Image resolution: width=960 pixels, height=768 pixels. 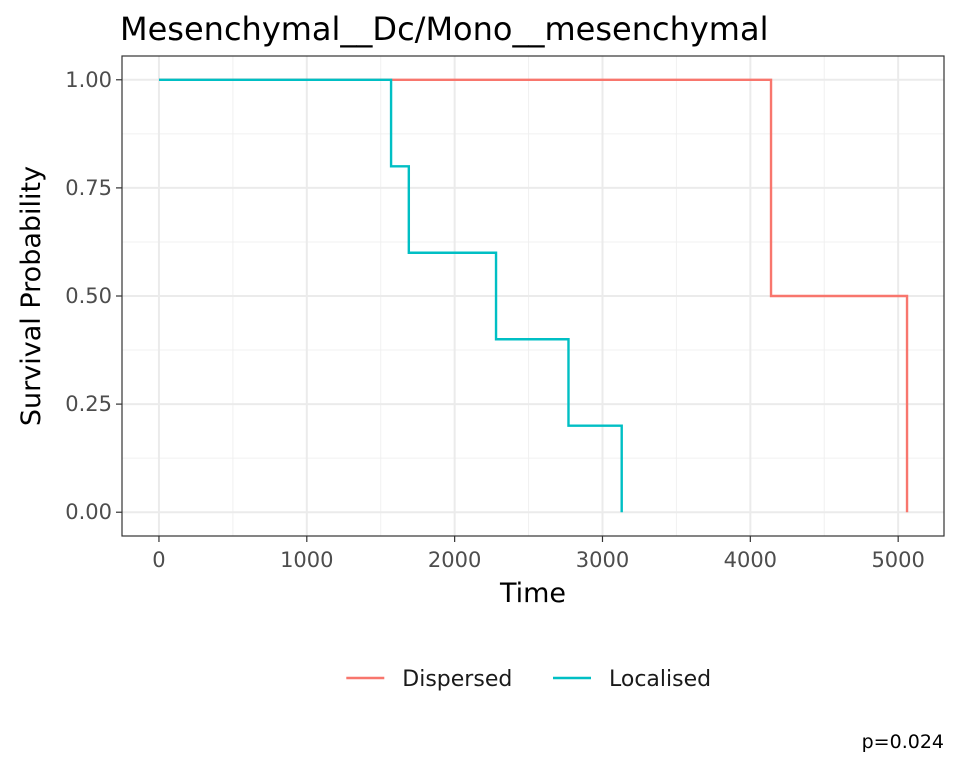 What do you see at coordinates (532, 593) in the screenshot?
I see `x-axis-title: Time` at bounding box center [532, 593].